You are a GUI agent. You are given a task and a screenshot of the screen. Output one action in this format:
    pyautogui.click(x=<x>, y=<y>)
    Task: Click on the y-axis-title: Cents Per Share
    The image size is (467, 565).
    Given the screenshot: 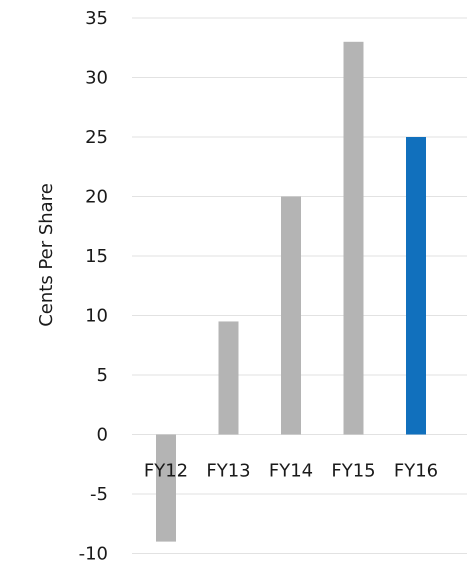 What is the action you would take?
    pyautogui.click(x=46, y=255)
    